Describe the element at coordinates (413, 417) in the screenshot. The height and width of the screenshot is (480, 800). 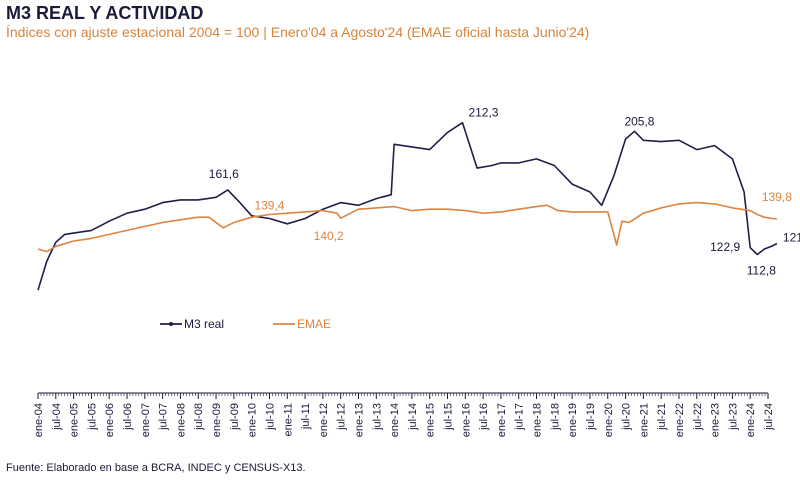
I see `x-tick-label: jul-14` at that location.